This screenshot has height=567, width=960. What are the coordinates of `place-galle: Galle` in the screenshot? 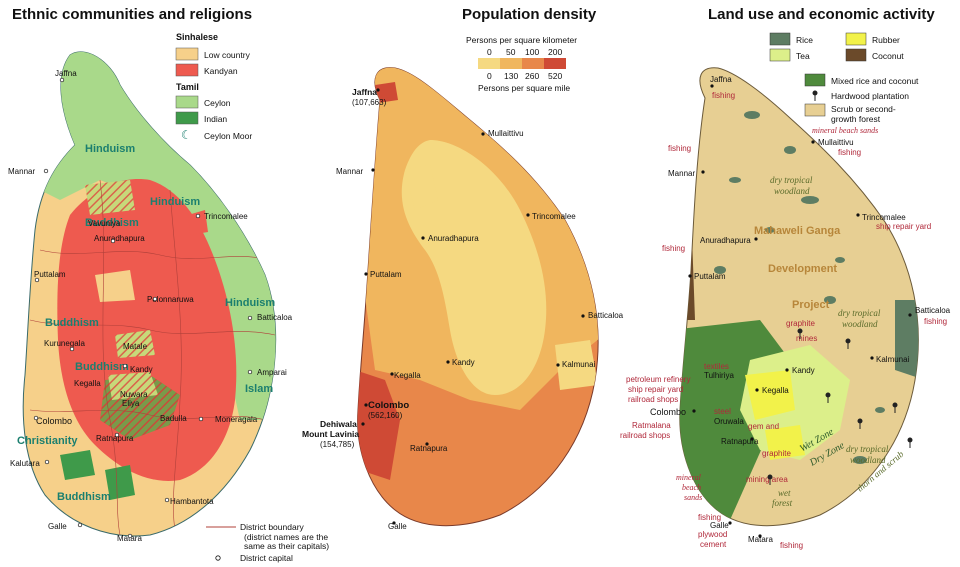 It's located at (57, 526).